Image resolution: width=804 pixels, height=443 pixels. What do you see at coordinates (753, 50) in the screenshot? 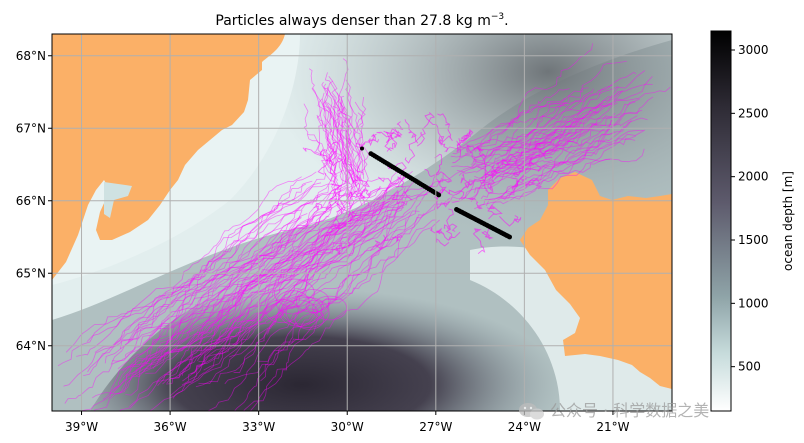
I see `colorbar-tick-label: 3000` at bounding box center [753, 50].